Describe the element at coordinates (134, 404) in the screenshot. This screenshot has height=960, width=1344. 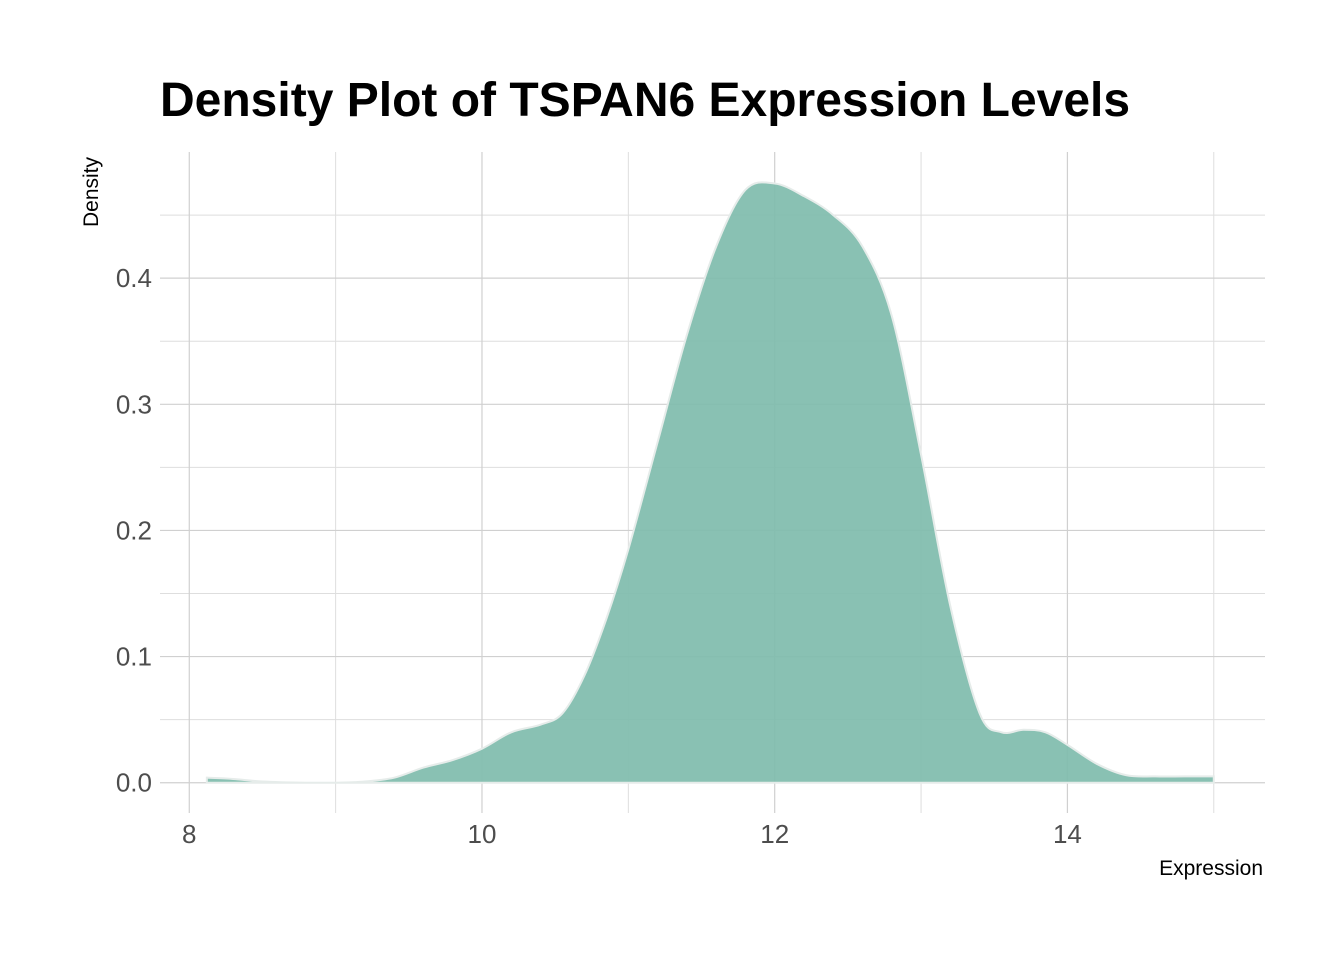
I see `y-tick-label: 0.3` at that location.